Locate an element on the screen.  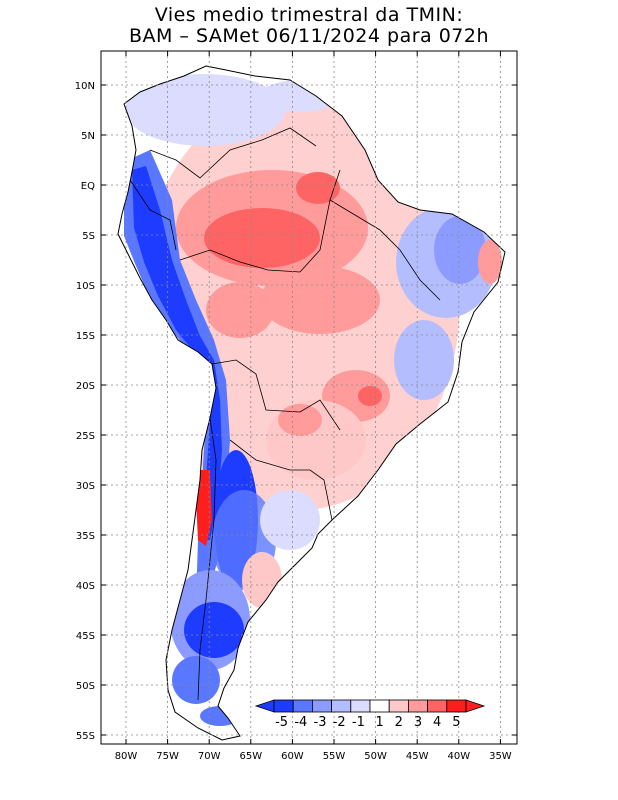
lat-tick-label: 5N is located at coordinates (88, 136).